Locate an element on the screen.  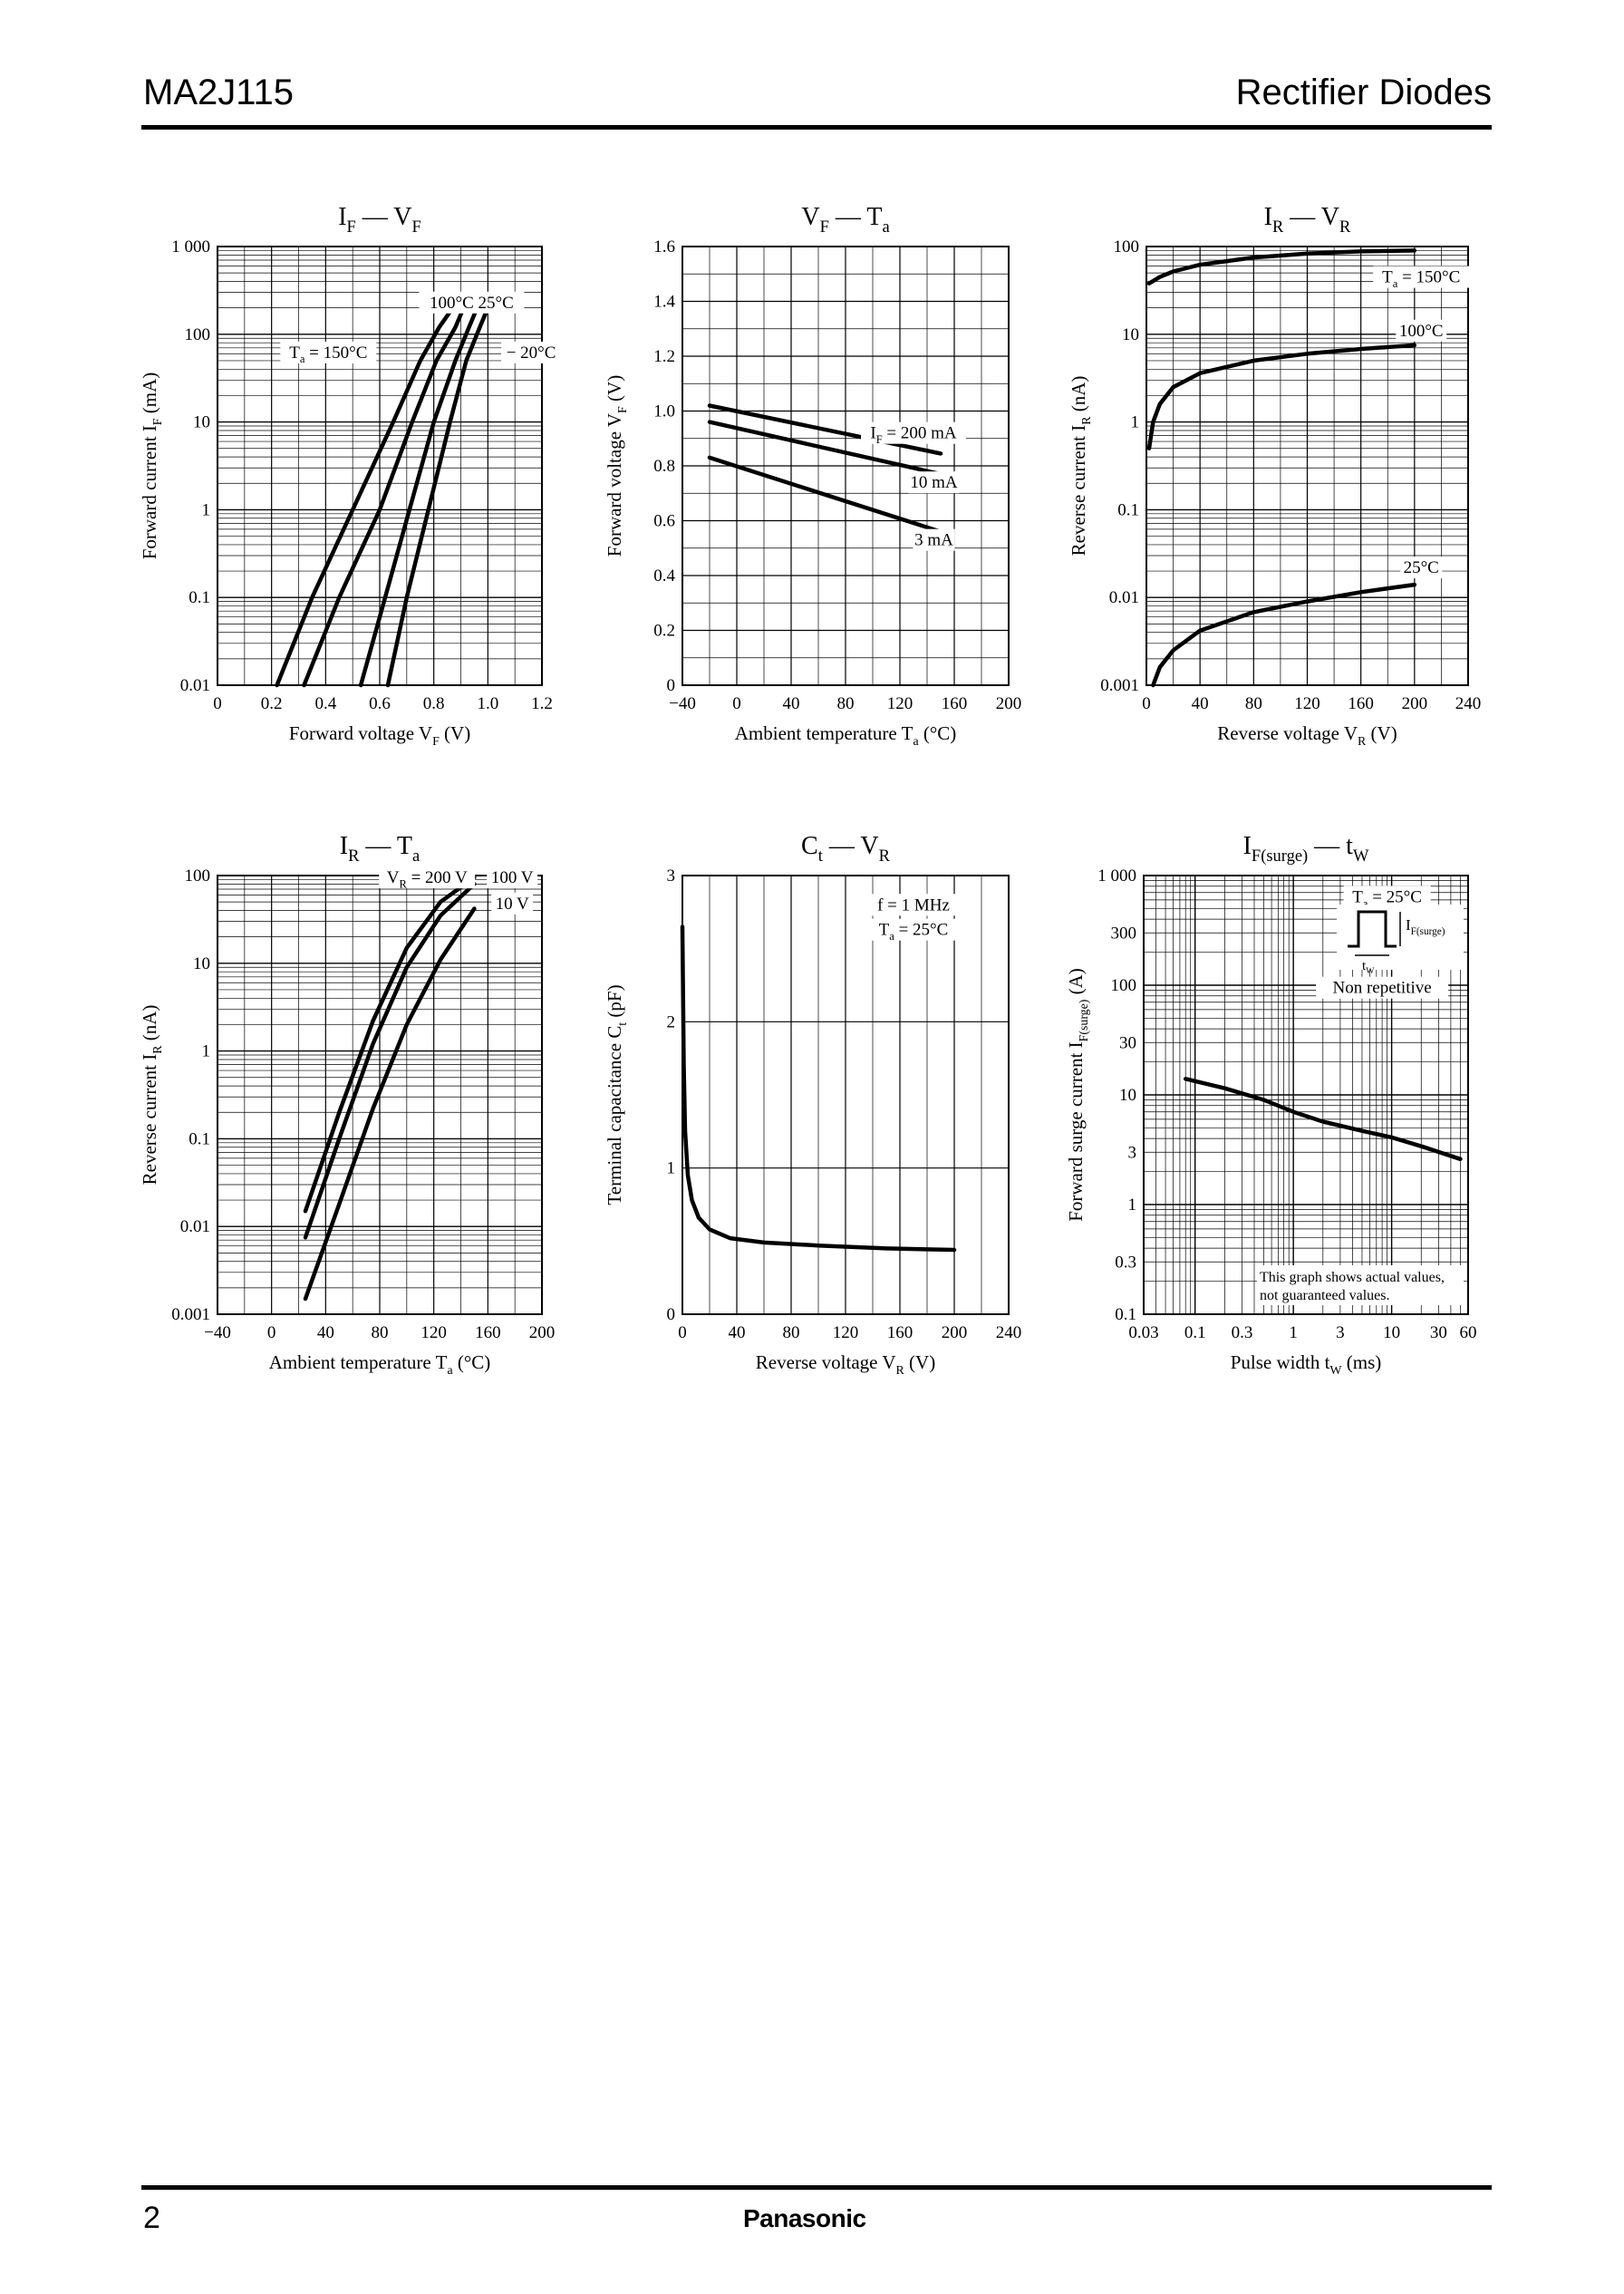
grid-if-vf is located at coordinates (379, 466).